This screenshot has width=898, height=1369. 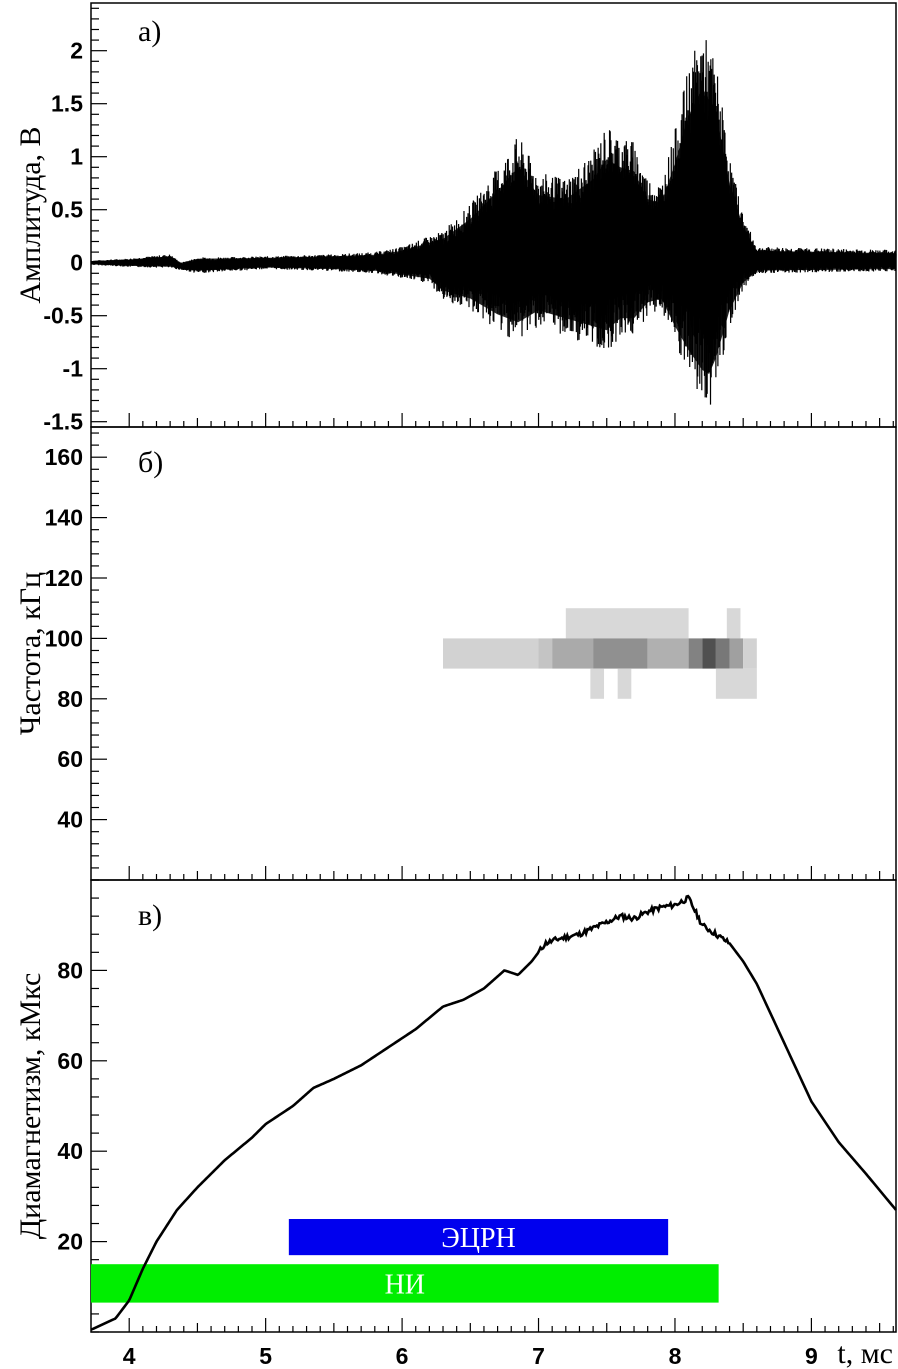 What do you see at coordinates (76, 656) in the screenshot?
I see `y-ticks: 40 60 80 100 120 140 160` at bounding box center [76, 656].